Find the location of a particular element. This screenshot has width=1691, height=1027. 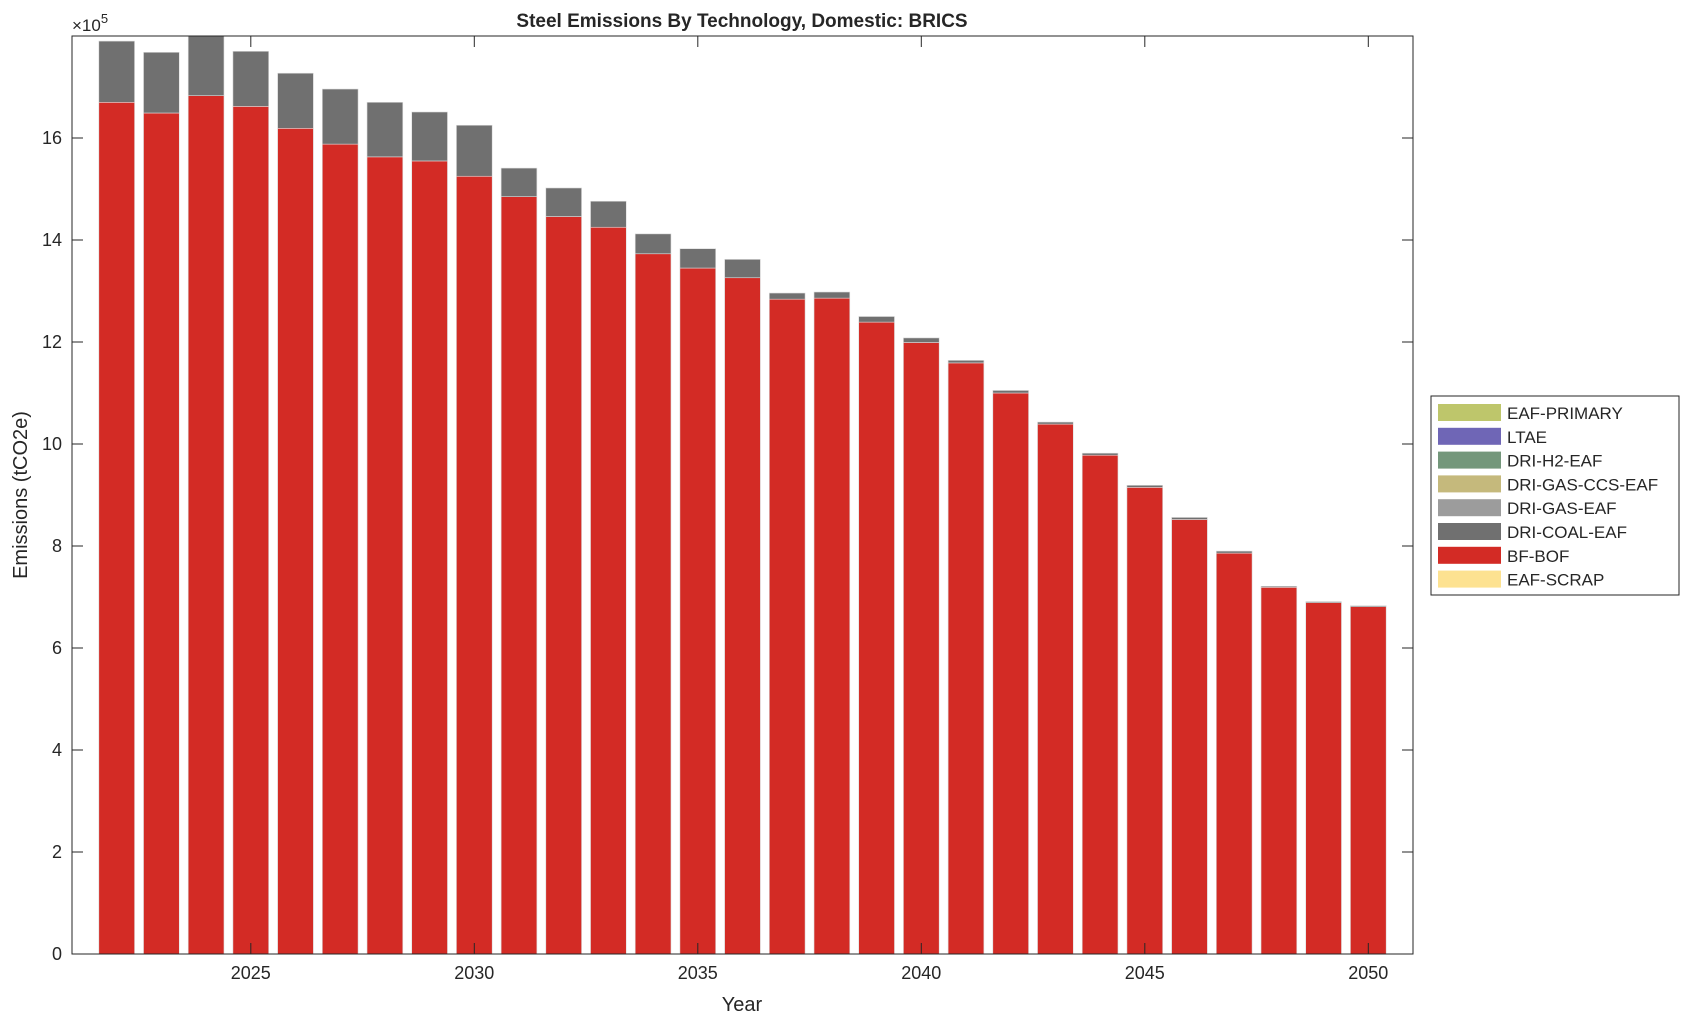

x-tick-label: 2045 is located at coordinates (1145, 973).